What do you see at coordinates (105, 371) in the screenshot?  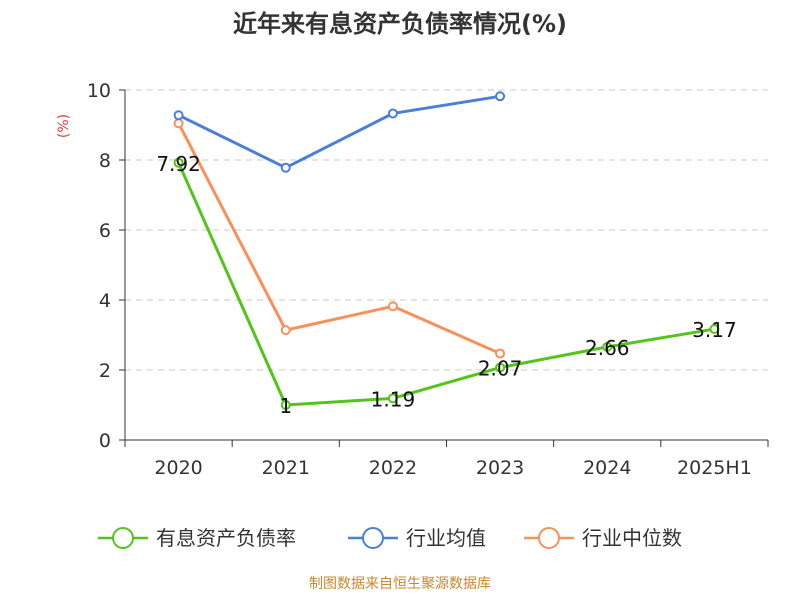 I see `y-tick-label: 2` at bounding box center [105, 371].